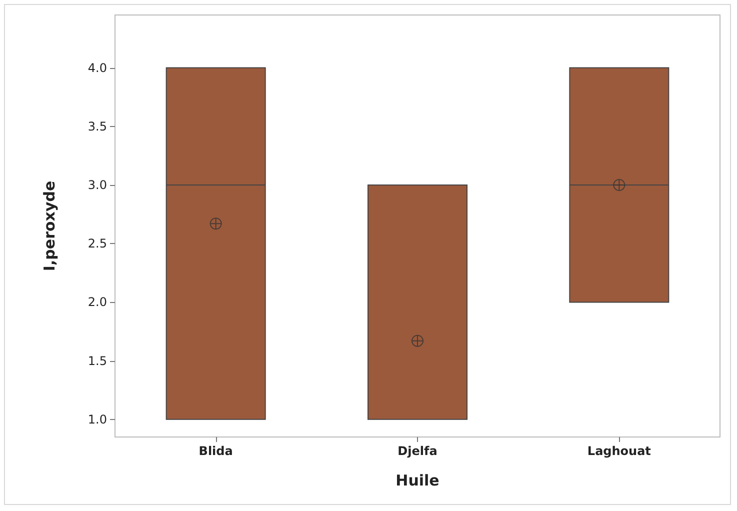  Describe the element at coordinates (97, 302) in the screenshot. I see `y-tick-label: 2.0` at that location.